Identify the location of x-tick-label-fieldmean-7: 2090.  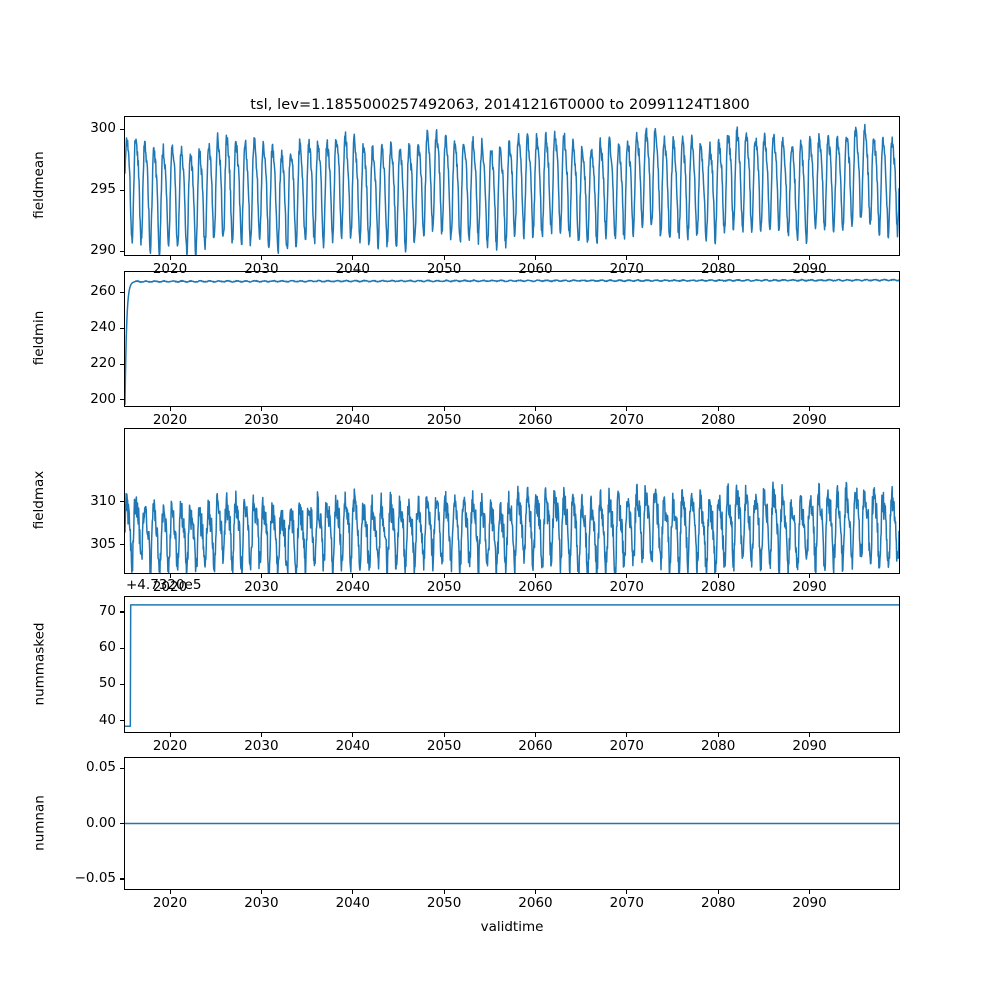
(809, 269).